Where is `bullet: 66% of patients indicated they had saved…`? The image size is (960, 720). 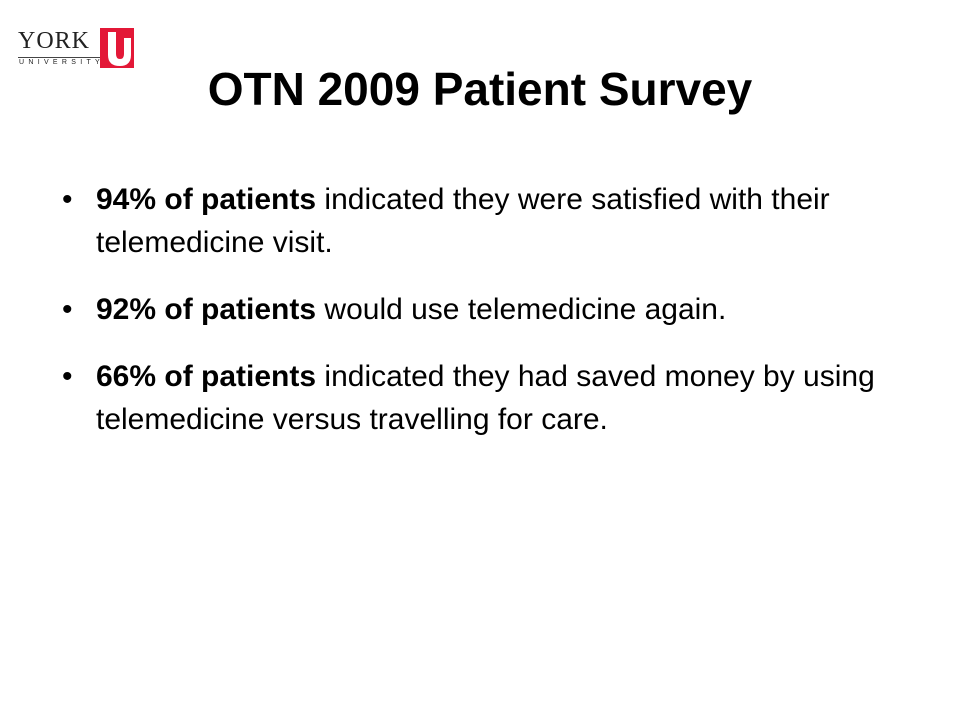 bullet: 66% of patients indicated they had saved… is located at coordinates (472, 398).